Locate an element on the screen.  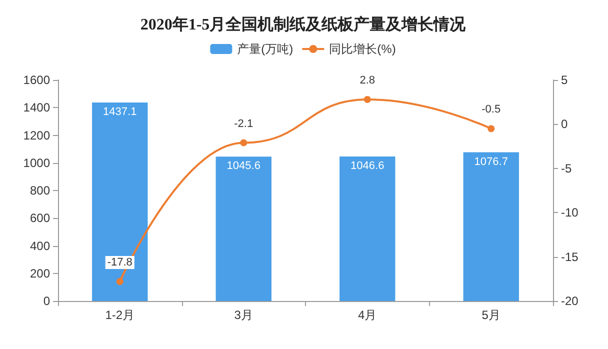
x-tick-label: 1-2月 is located at coordinates (120, 315).